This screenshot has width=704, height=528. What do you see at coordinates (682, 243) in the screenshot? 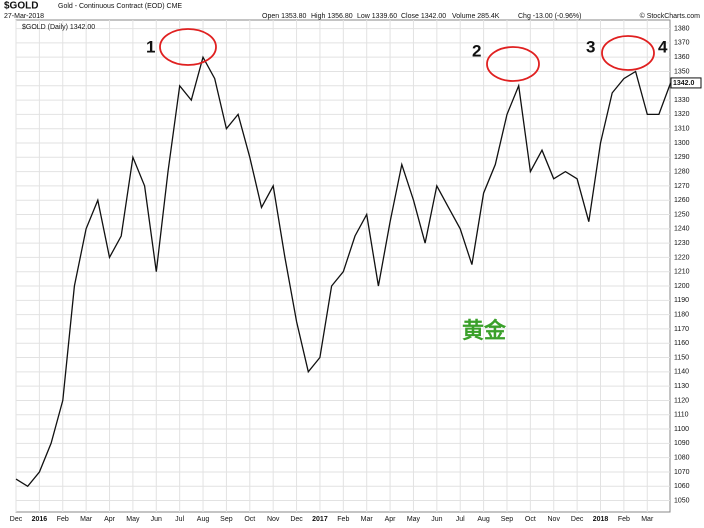
I see `y-tick-label: 1230` at bounding box center [682, 243].